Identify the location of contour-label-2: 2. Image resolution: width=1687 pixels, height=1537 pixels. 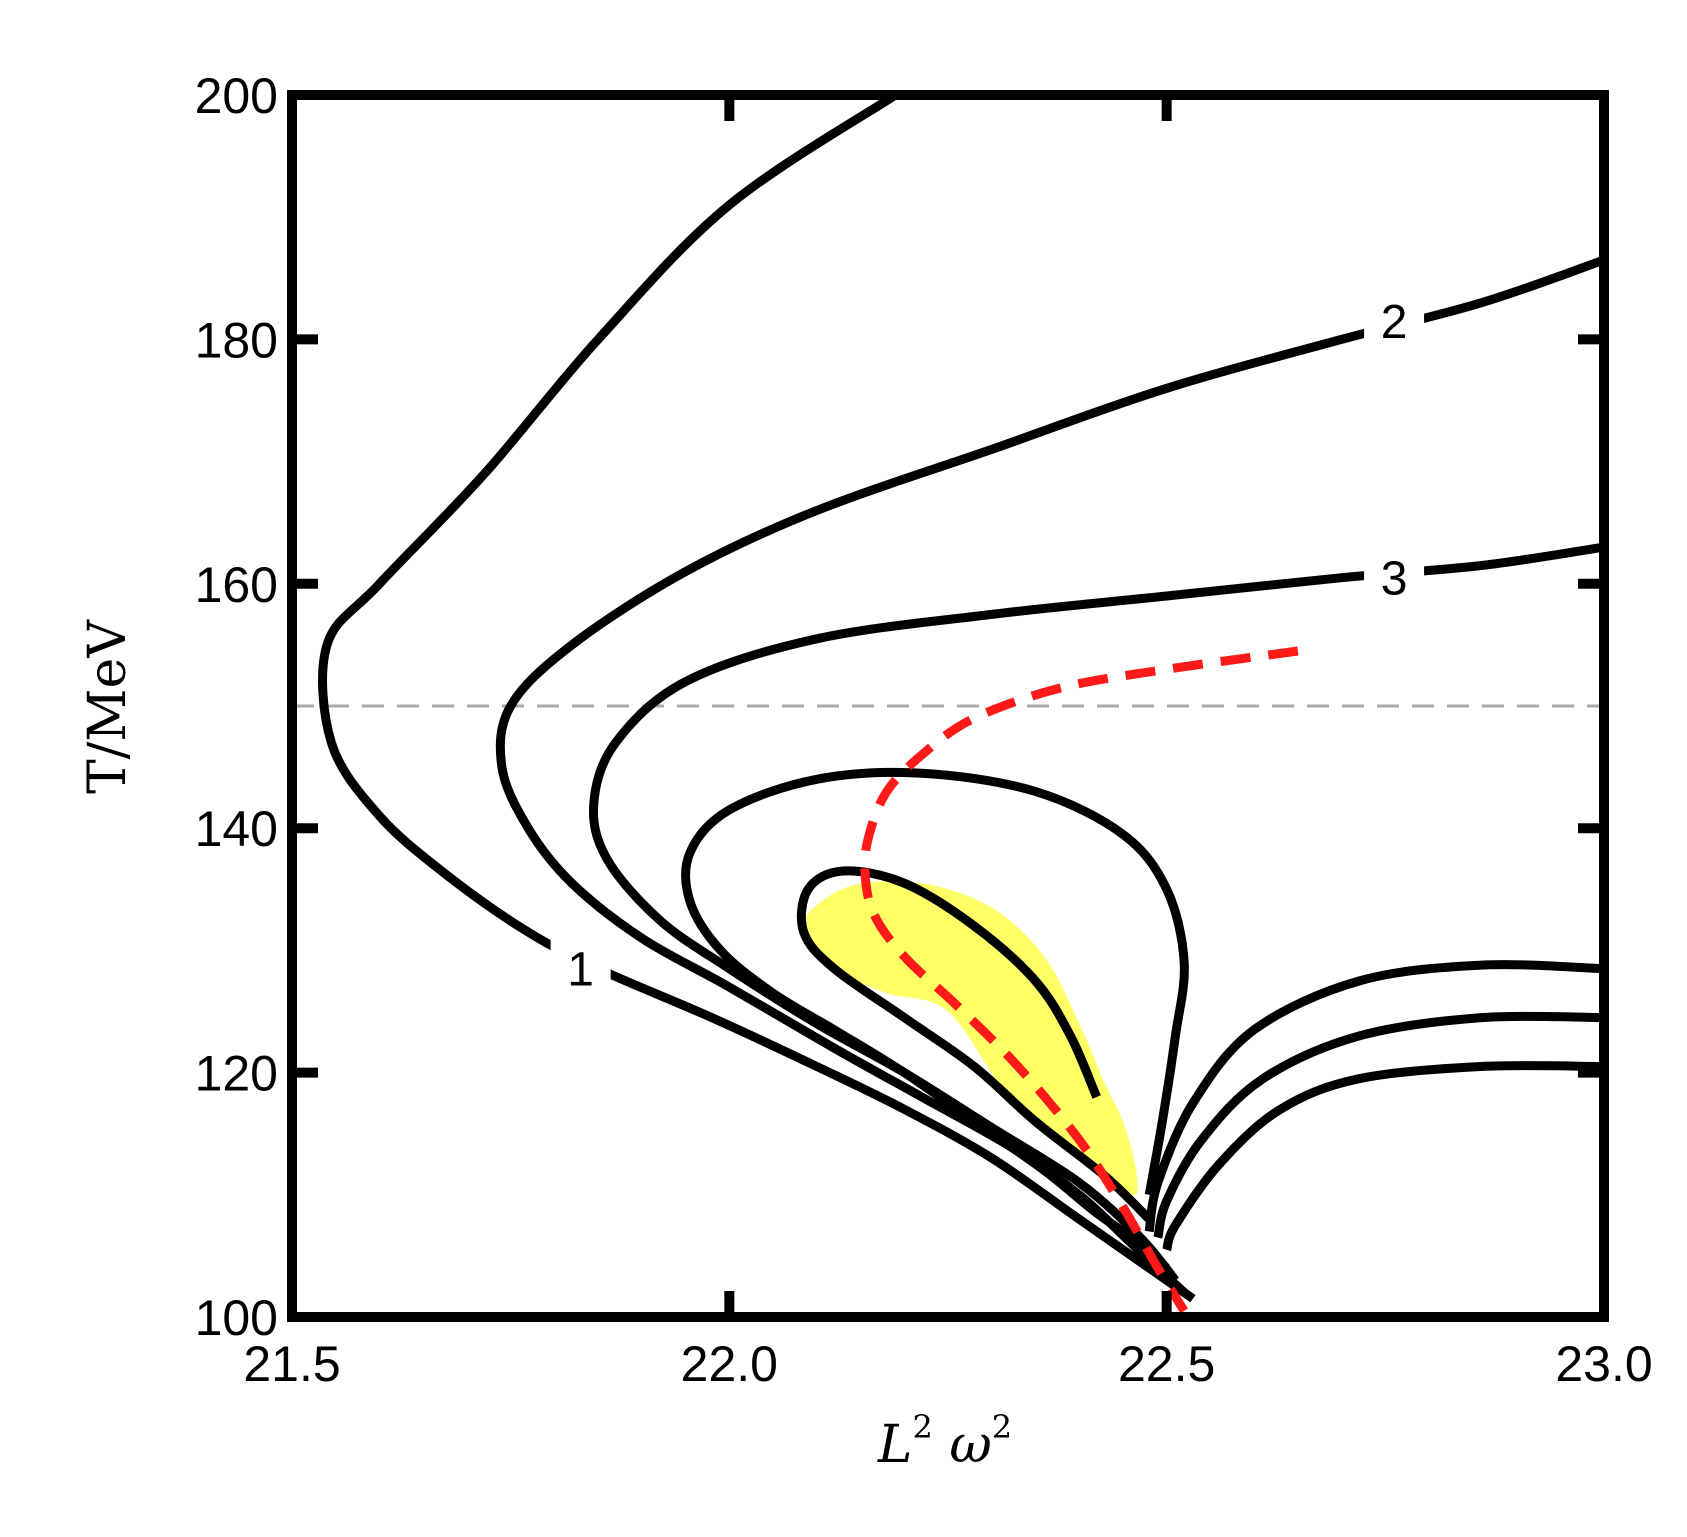
(1394, 322).